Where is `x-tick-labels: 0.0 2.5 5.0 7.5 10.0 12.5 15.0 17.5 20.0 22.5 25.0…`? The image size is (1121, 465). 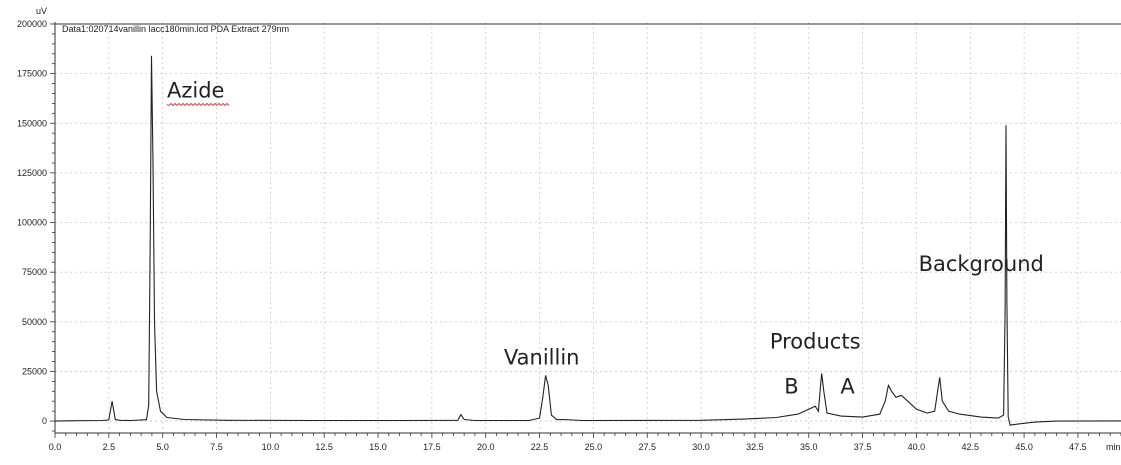
x-tick-labels: 0.0 2.5 5.0 7.5 10.0 12.5 15.0 17.5 20.0 22.5 25.0… is located at coordinates (568, 447).